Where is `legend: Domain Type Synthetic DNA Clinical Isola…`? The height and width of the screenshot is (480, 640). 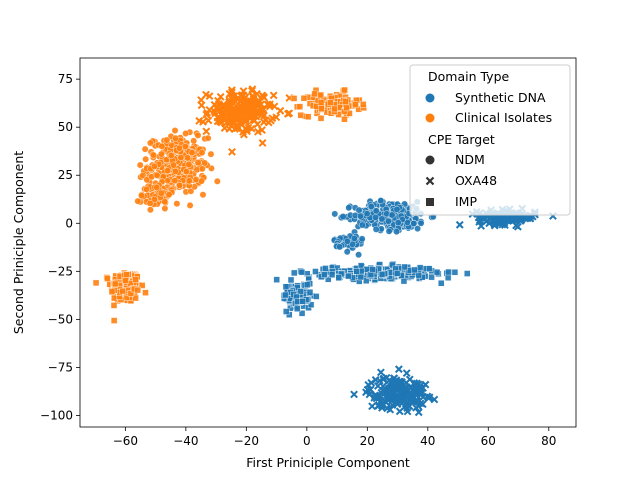 legend: Domain Type Synthetic DNA Clinical Isola… is located at coordinates (490, 140).